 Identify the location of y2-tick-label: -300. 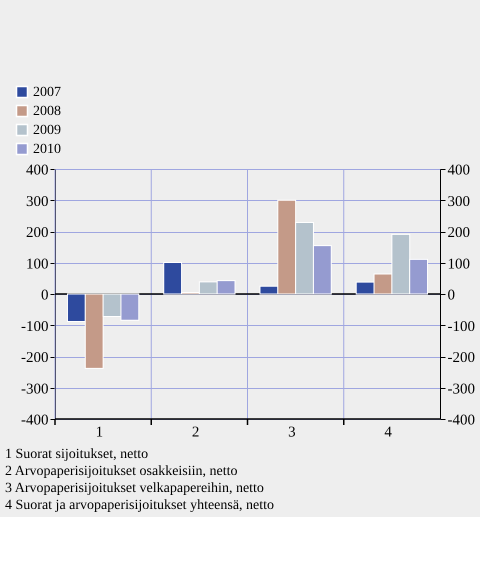
(461, 389).